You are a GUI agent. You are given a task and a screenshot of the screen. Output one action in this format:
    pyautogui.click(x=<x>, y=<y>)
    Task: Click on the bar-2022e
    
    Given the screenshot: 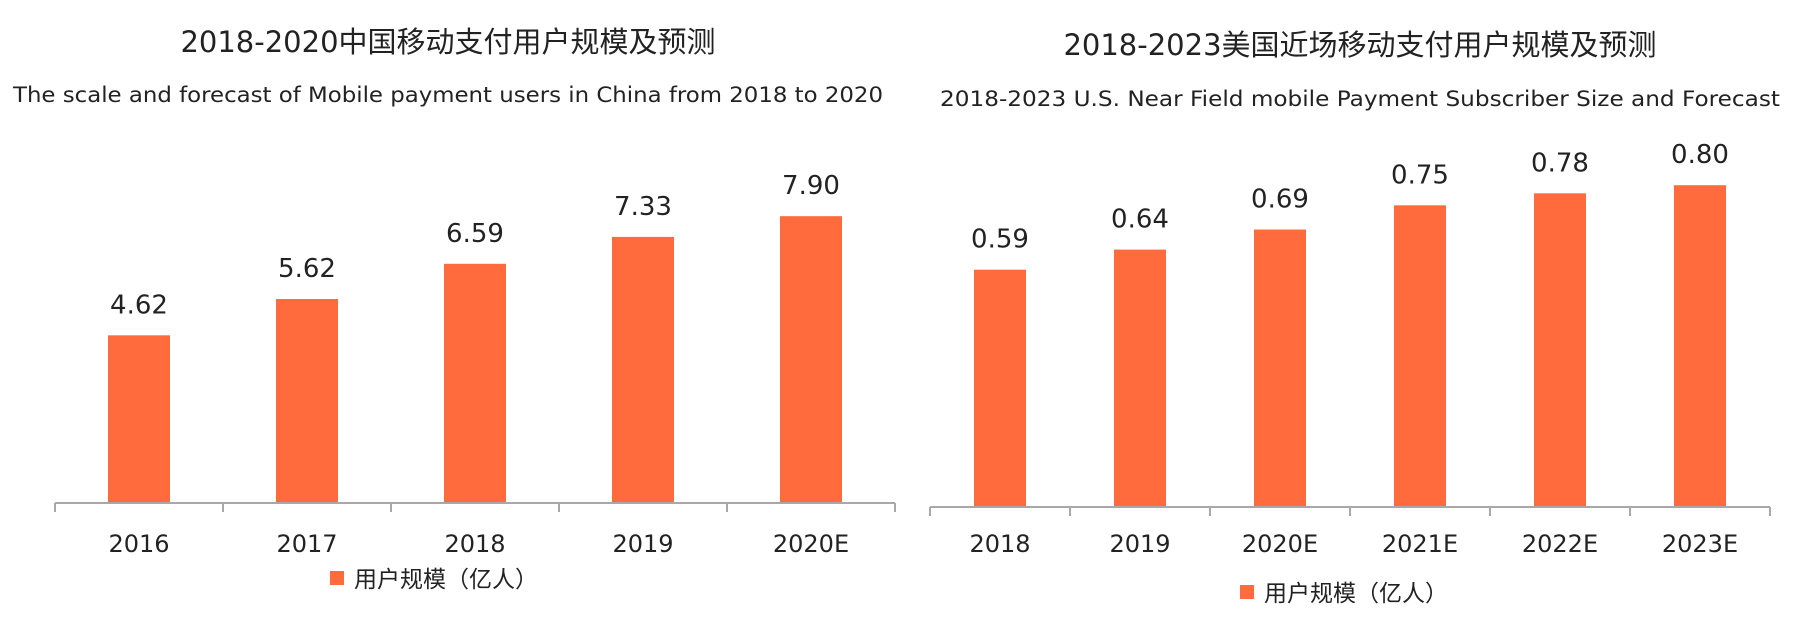 What is the action you would take?
    pyautogui.click(x=1560, y=350)
    